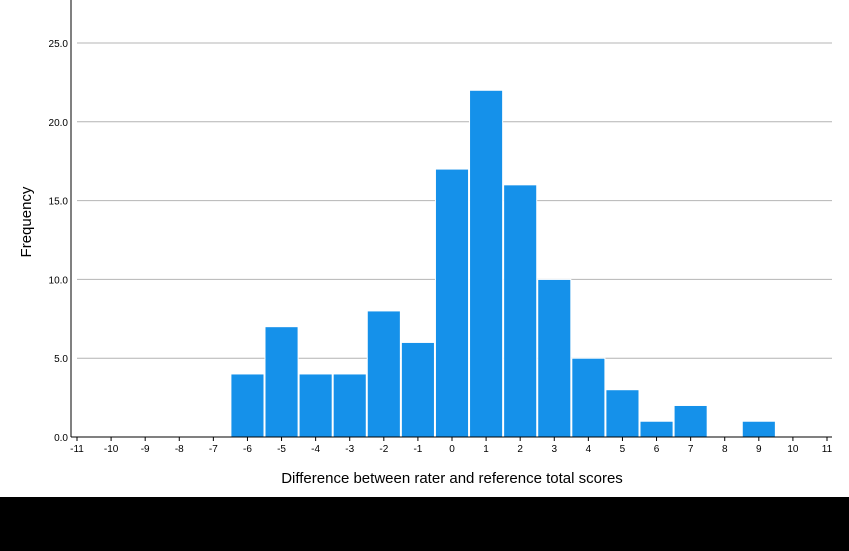 The image size is (849, 551). Describe the element at coordinates (179, 449) in the screenshot. I see `x-tick-label: -8` at that location.